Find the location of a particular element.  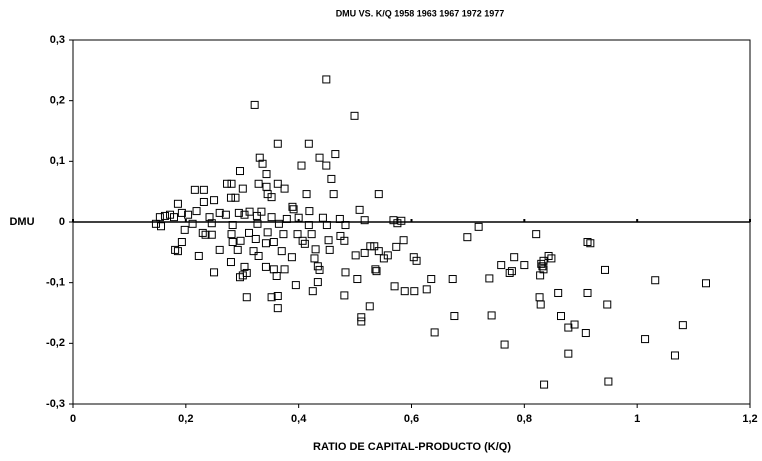

x-tick-label: 1,2 is located at coordinates (749, 419).